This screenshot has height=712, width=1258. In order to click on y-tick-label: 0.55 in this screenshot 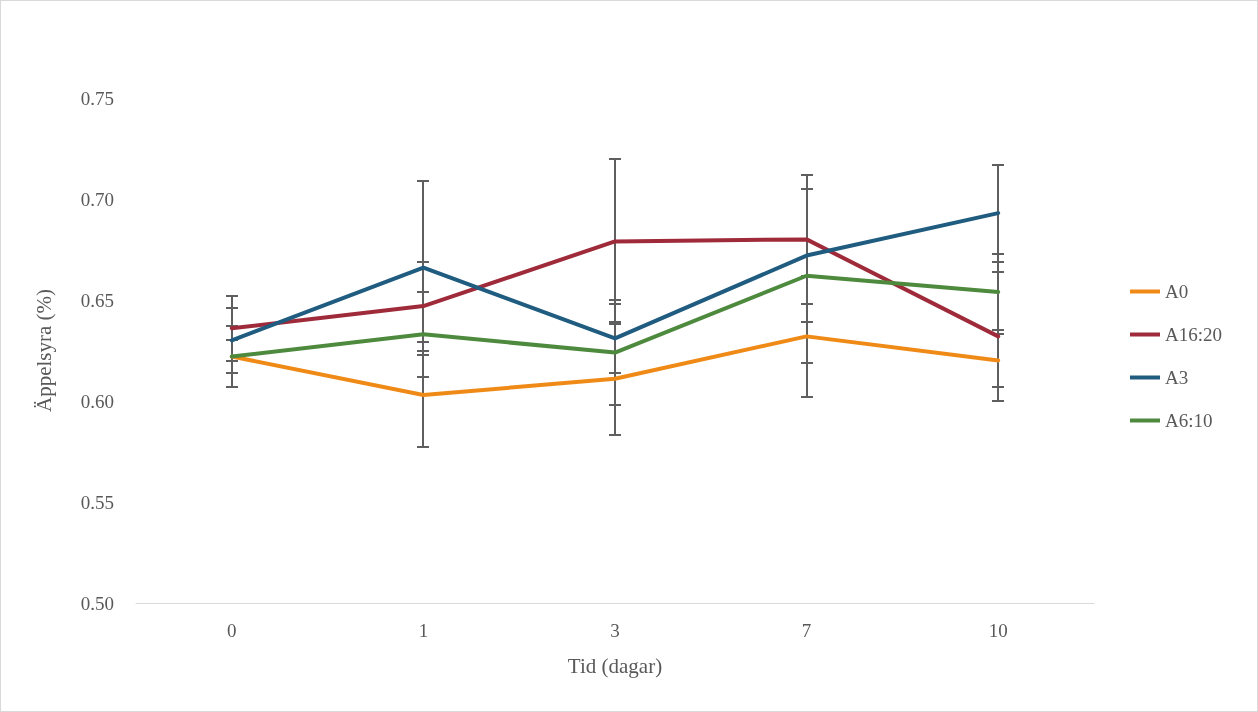, I will do `click(97, 502)`.